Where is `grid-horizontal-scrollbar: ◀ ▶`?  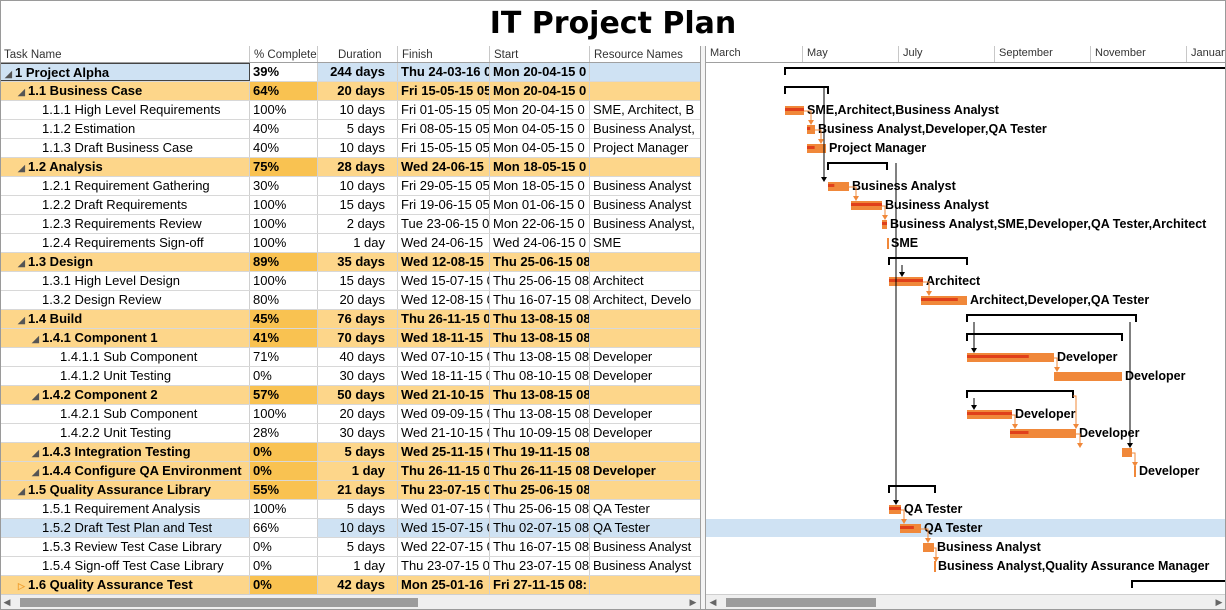 grid-horizontal-scrollbar: ◀ ▶ is located at coordinates (350, 602).